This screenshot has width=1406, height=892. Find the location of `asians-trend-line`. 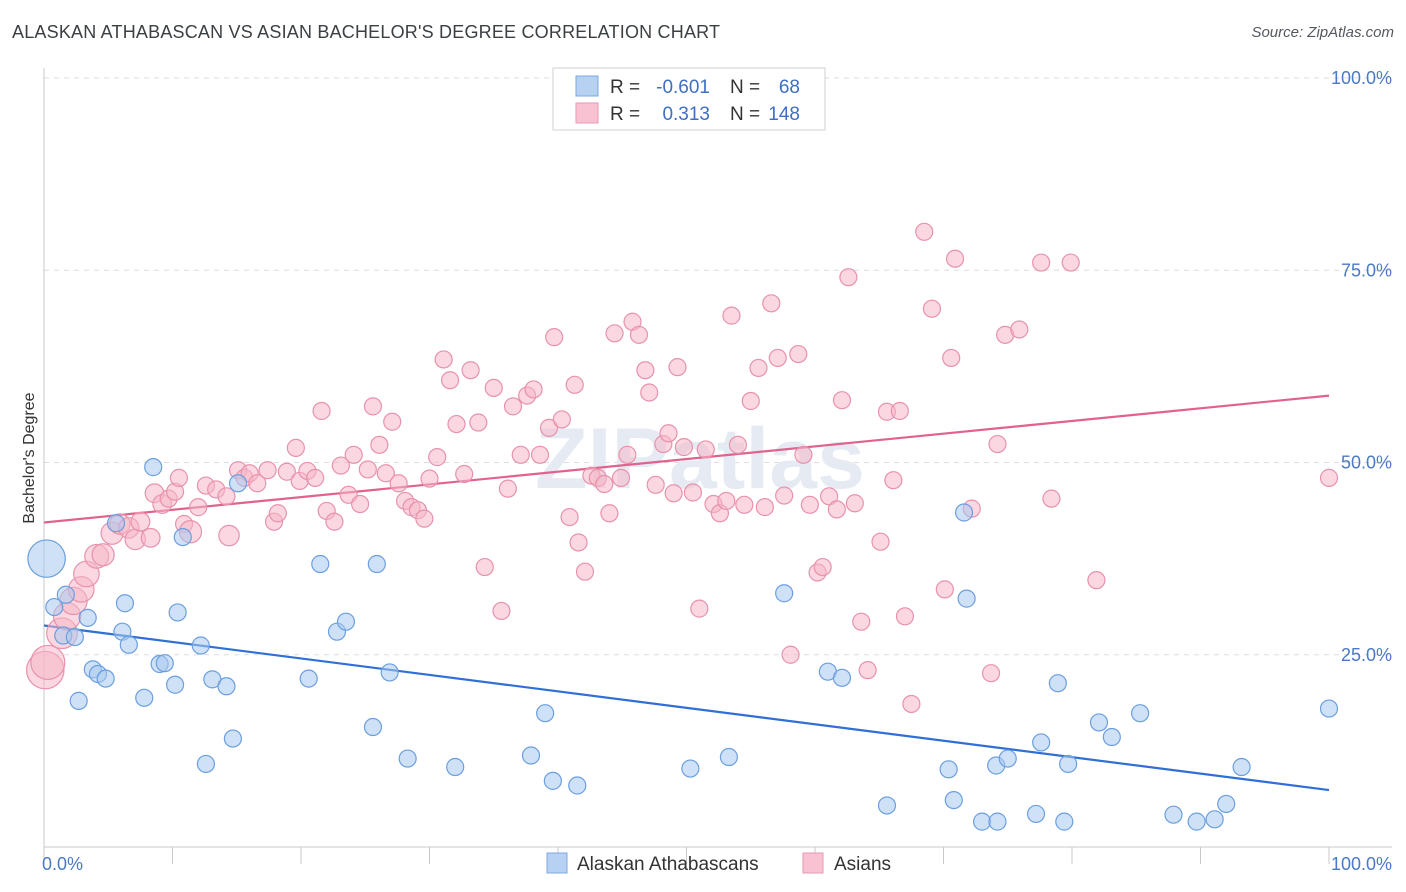

asians-trend-line is located at coordinates (686, 459).